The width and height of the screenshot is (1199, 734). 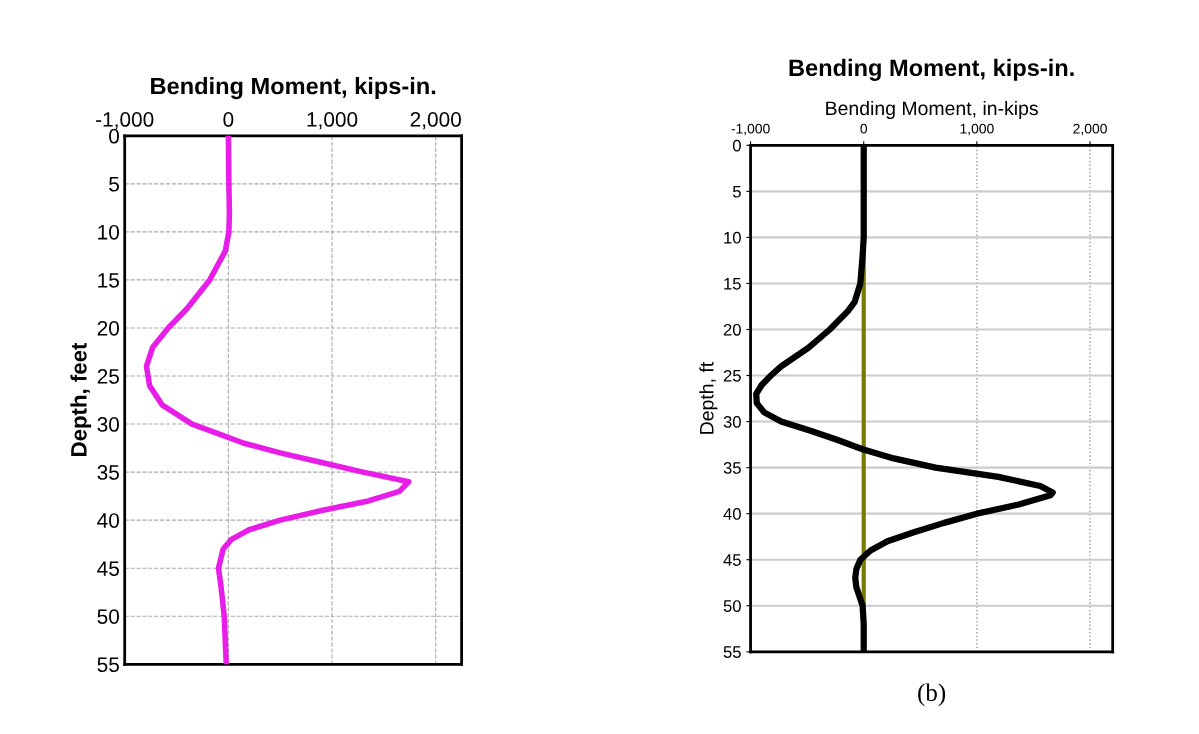 I want to click on x-axis-title: Bending Moment, in-kips, so click(x=932, y=110).